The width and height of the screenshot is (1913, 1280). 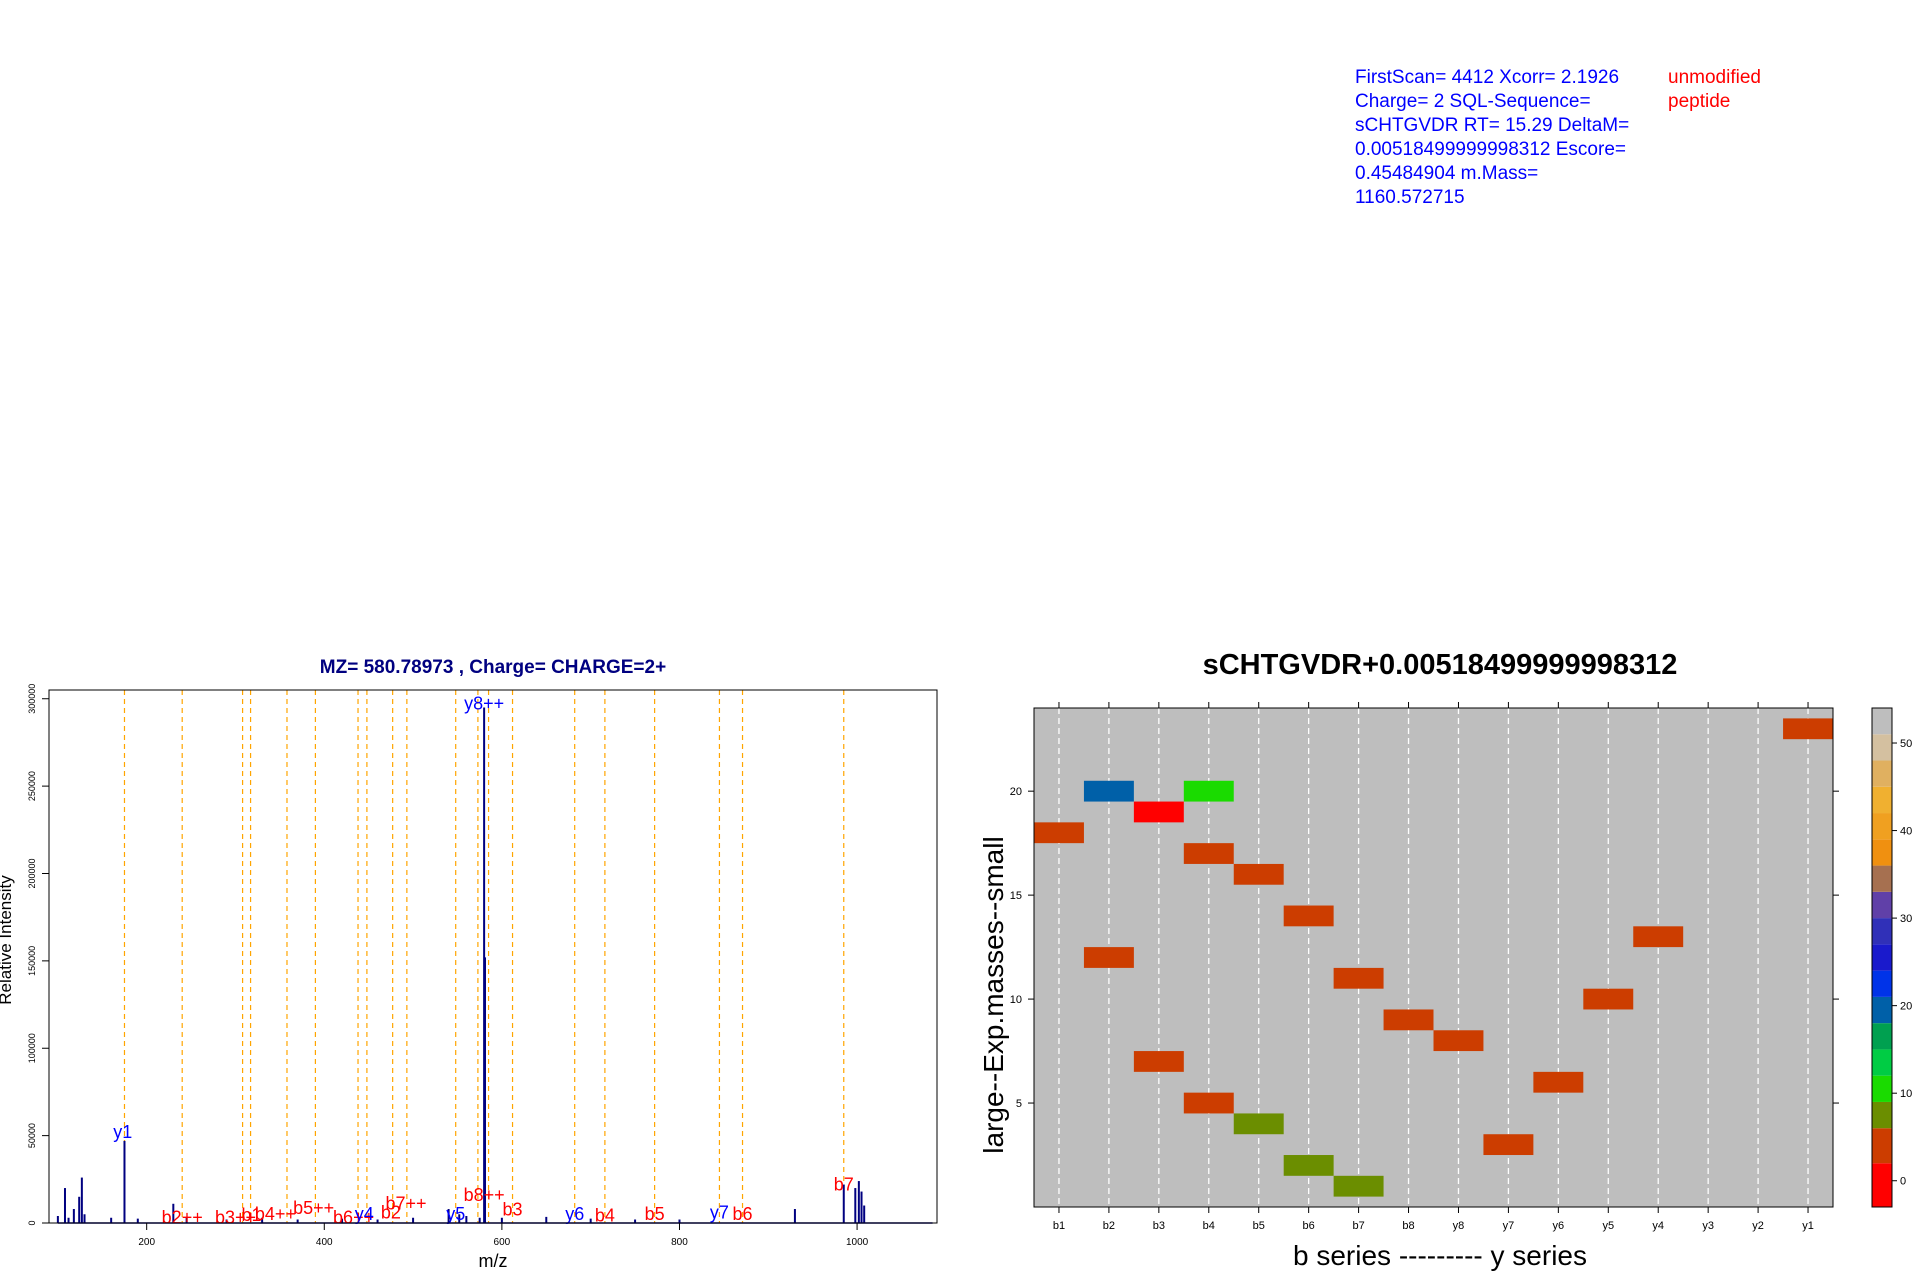 I want to click on x-tick-label: b6, so click(x=1309, y=1226).